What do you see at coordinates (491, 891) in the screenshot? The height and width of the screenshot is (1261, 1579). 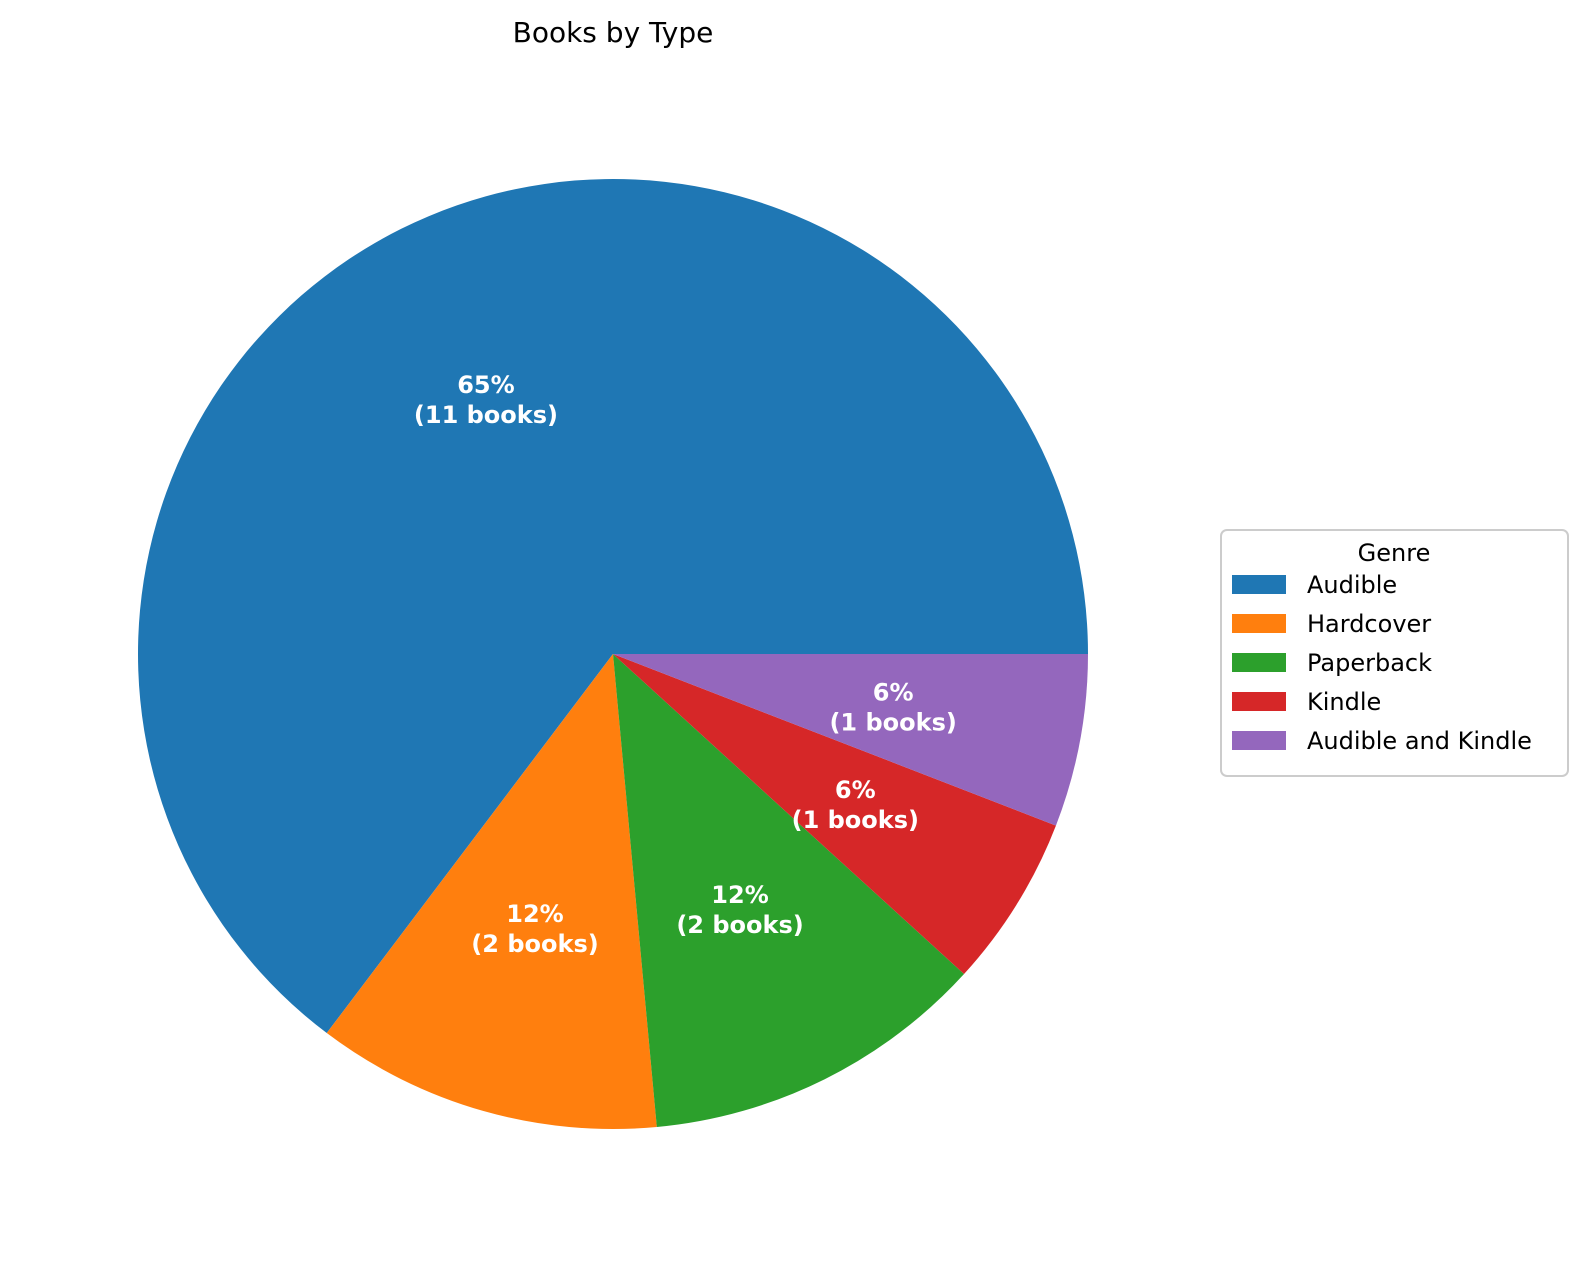 I see `pie-slice-hardcover` at bounding box center [491, 891].